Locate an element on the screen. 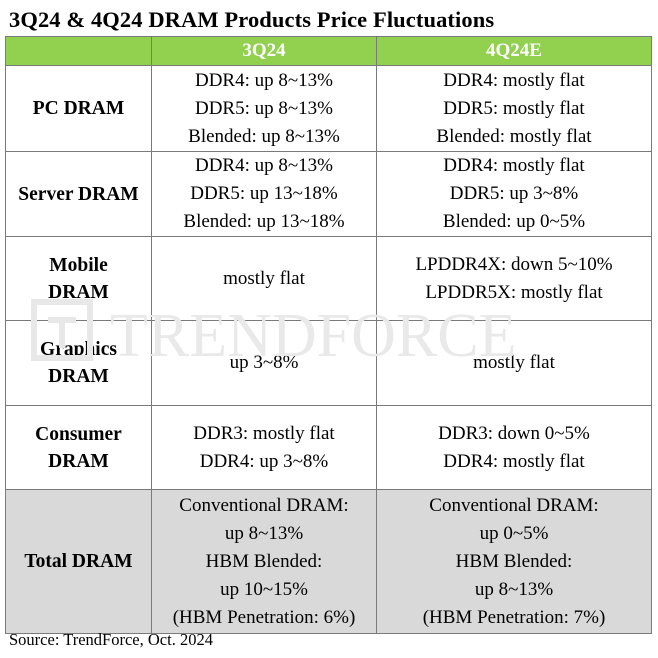  row-label: Total DRAM is located at coordinates (78, 561).